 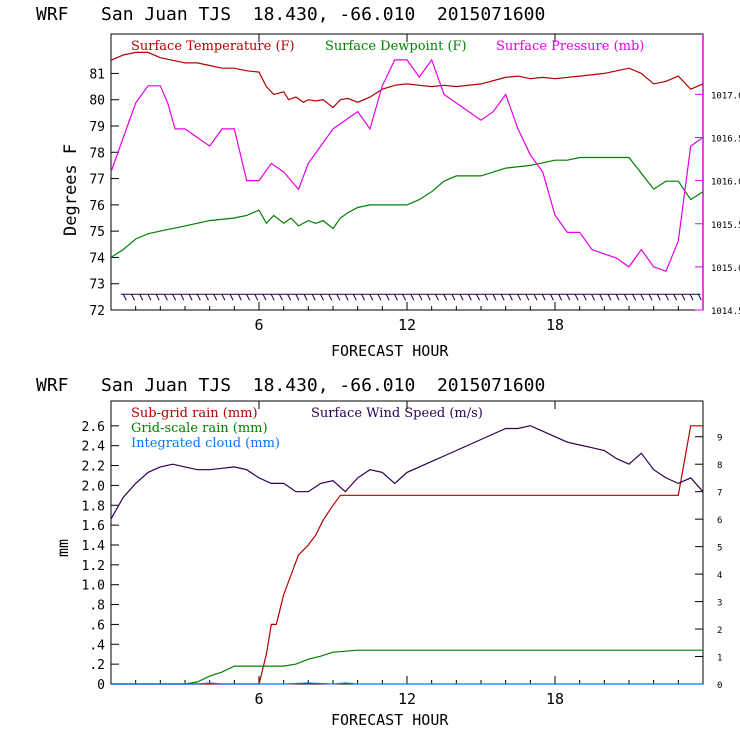 What do you see at coordinates (719, 686) in the screenshot?
I see `y2-tick-label: 0` at bounding box center [719, 686].